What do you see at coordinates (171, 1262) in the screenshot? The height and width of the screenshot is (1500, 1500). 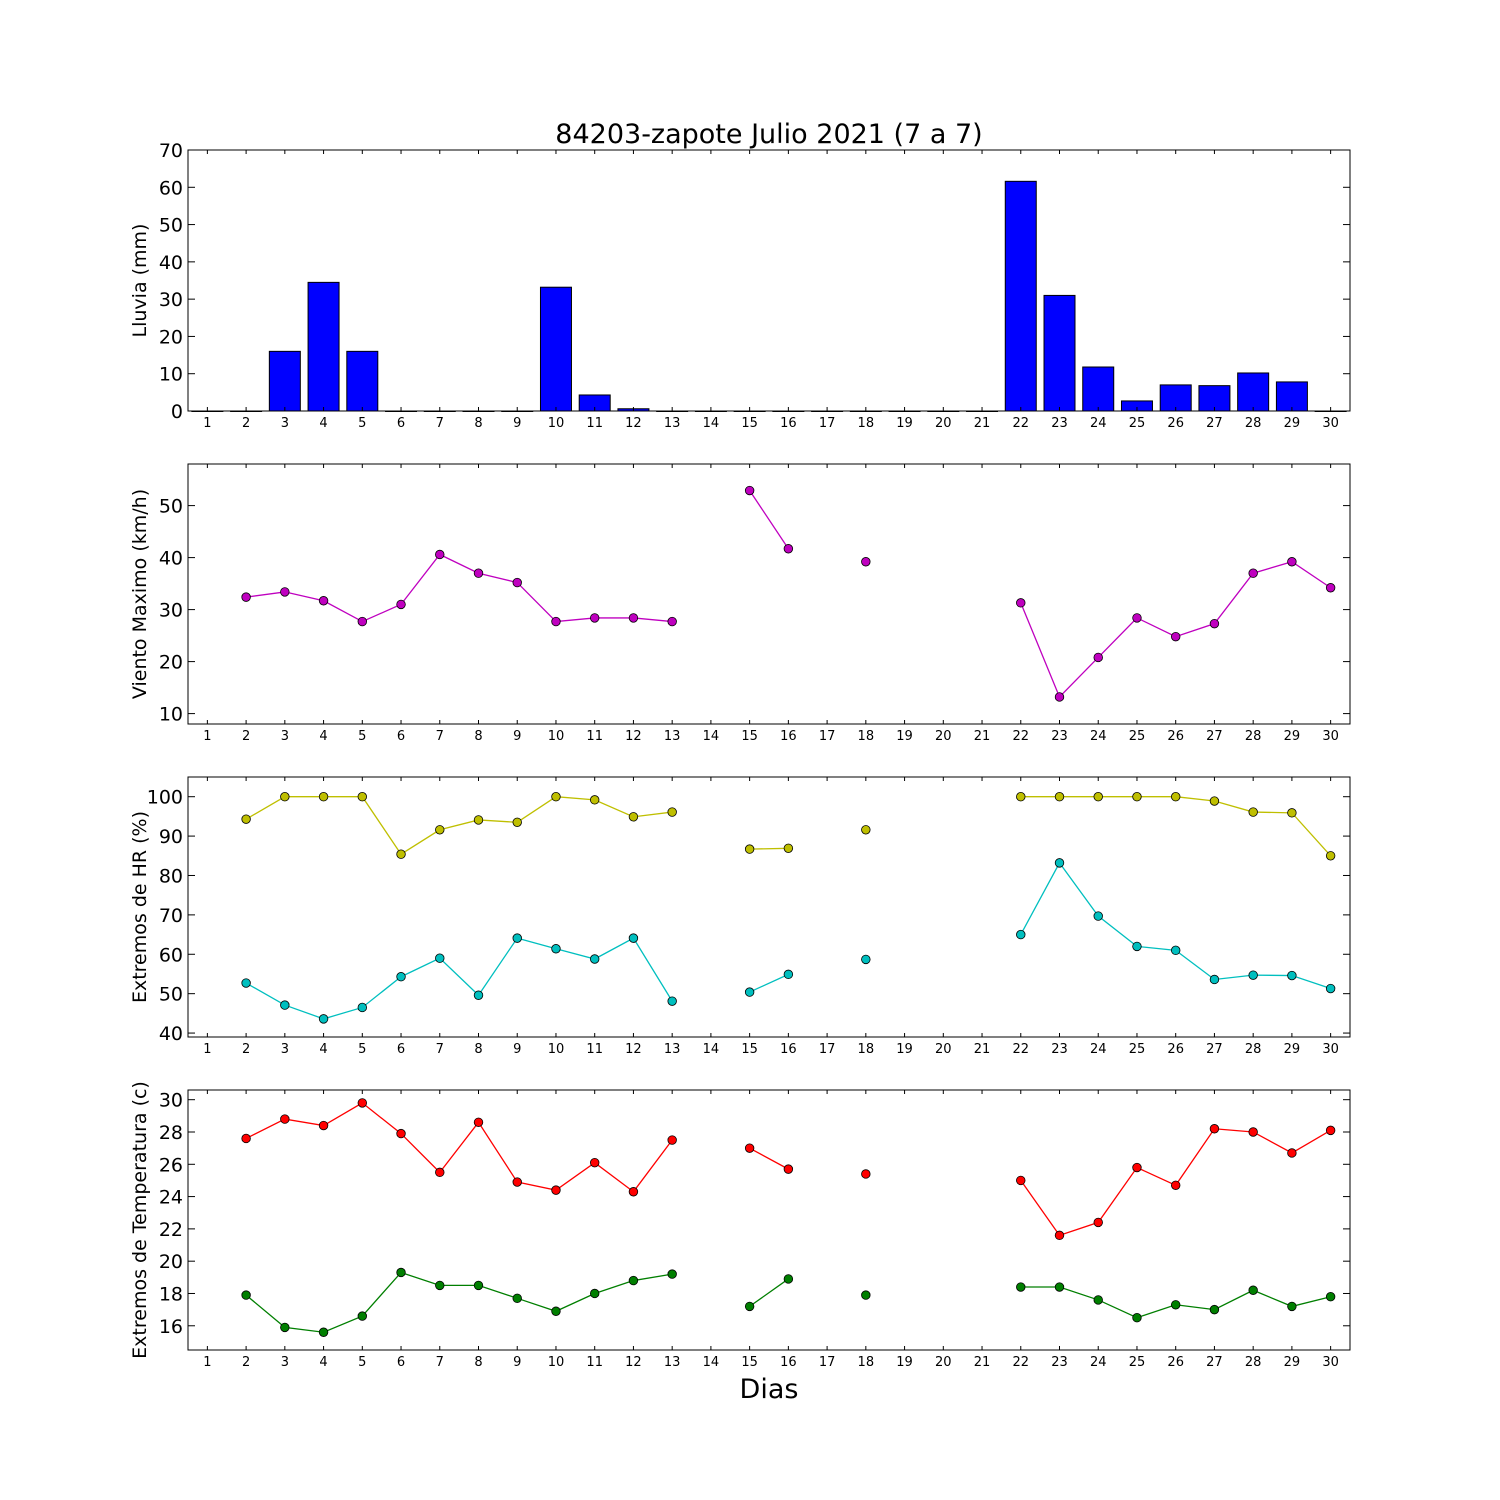 I see `y-tick-label: 20` at bounding box center [171, 1262].